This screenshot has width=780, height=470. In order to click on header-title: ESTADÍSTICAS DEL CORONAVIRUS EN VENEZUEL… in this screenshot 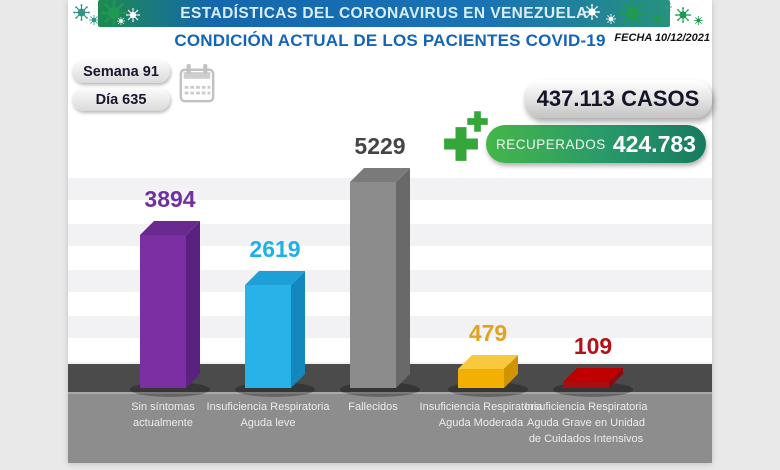, I will do `click(384, 13)`.